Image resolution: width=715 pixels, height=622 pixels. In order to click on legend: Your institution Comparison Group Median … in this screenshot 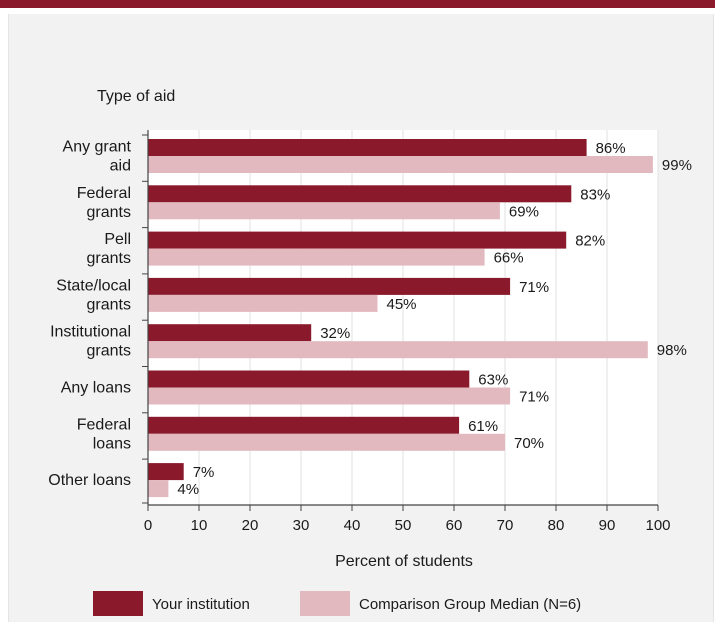, I will do `click(337, 603)`.